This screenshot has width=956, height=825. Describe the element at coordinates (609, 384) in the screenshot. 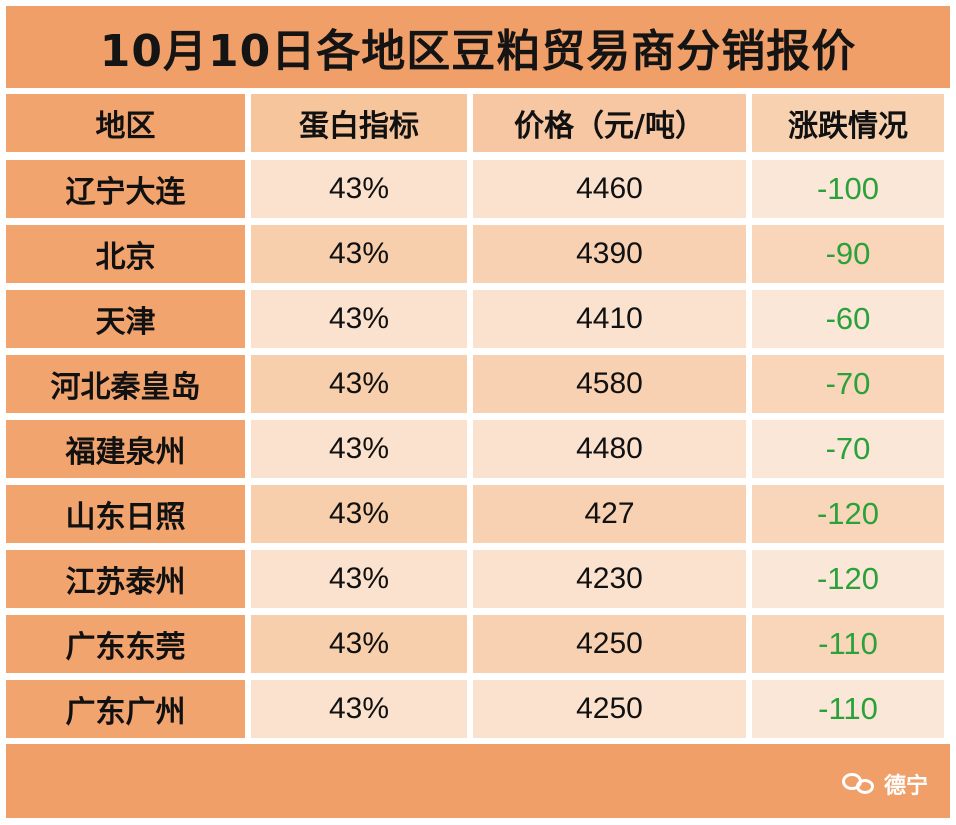

I see `price-cell: 4580` at that location.